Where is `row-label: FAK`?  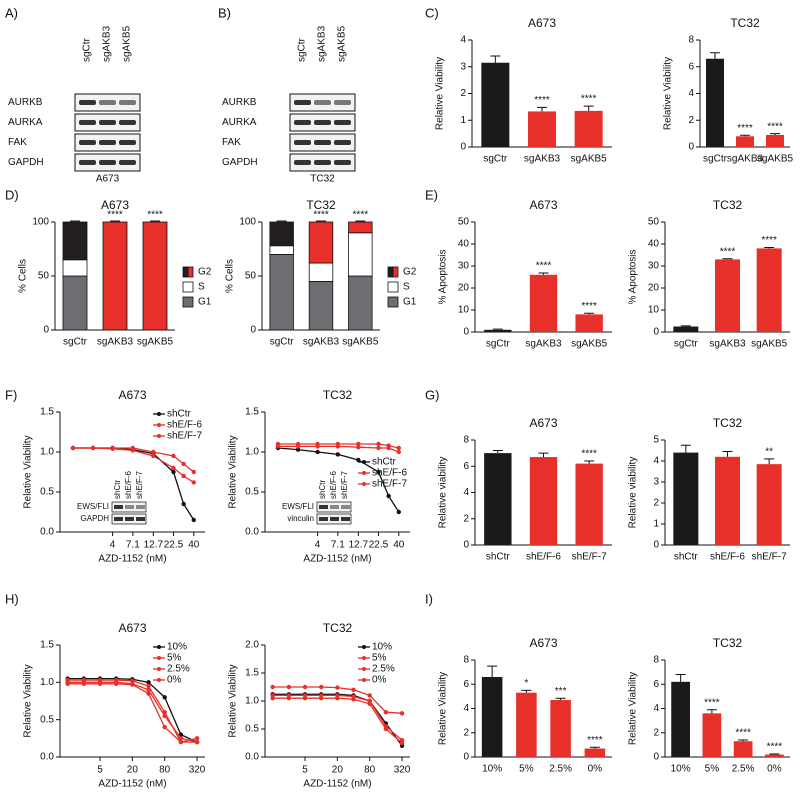 row-label: FAK is located at coordinates (17, 142).